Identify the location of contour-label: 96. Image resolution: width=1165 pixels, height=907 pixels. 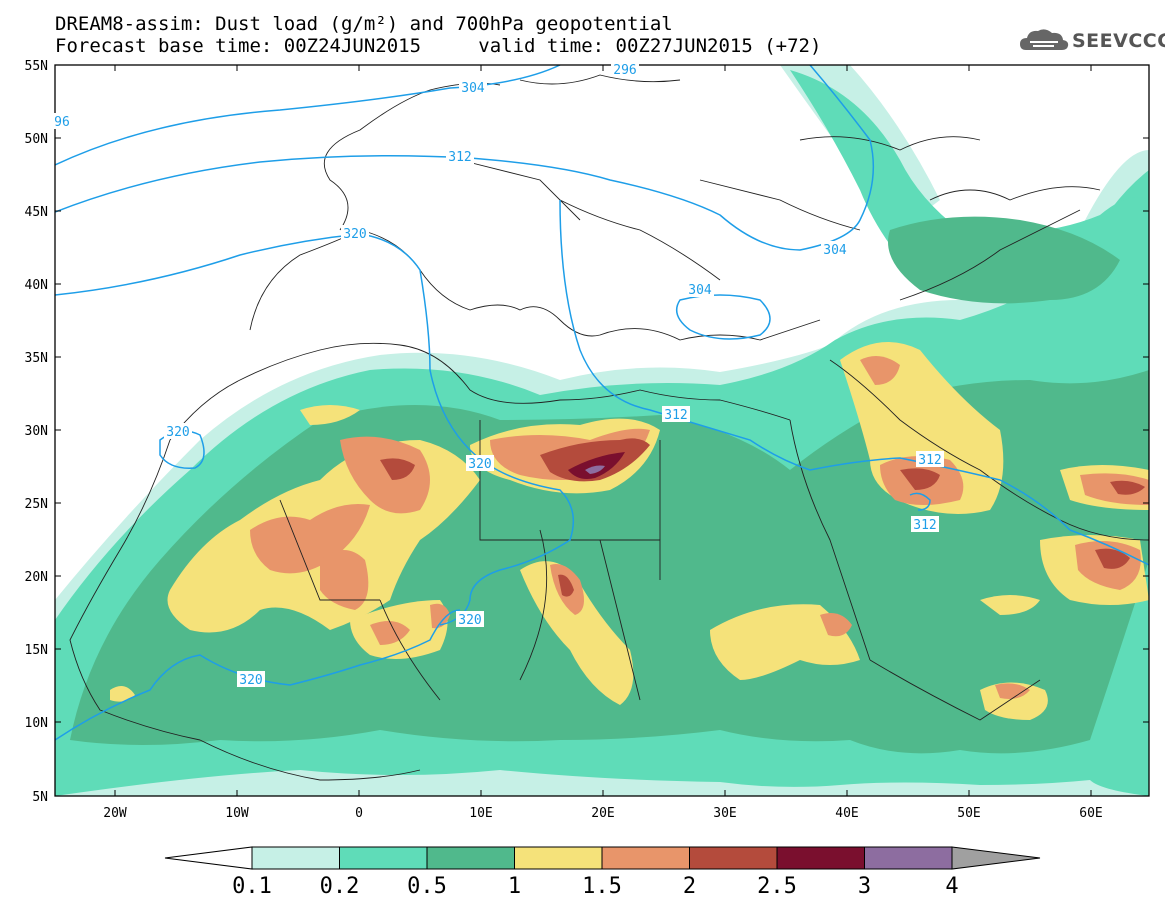
(62, 122).